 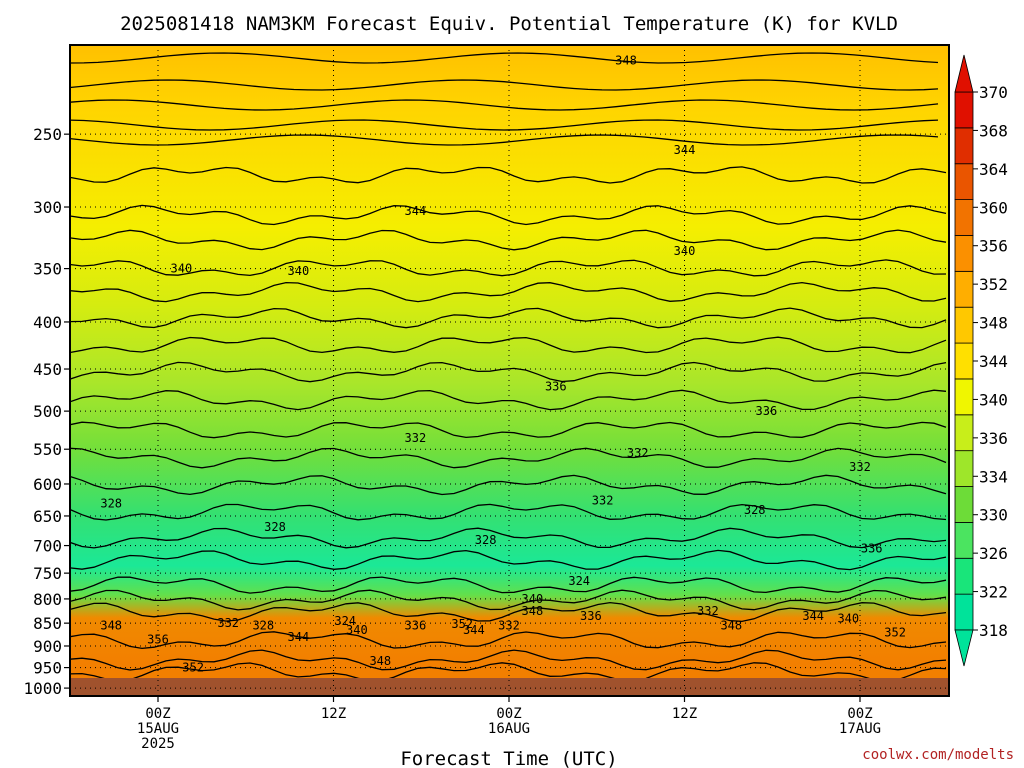 What do you see at coordinates (158, 639) in the screenshot?
I see `contour-label: 356` at bounding box center [158, 639].